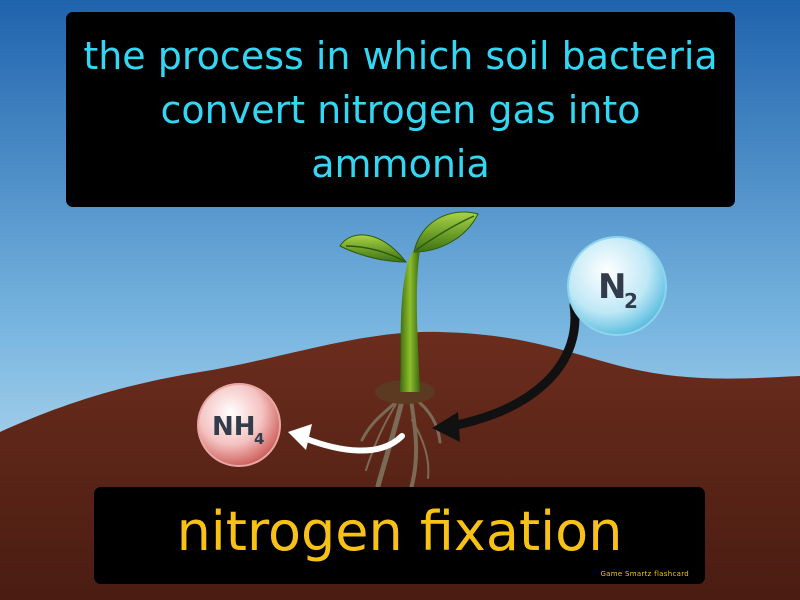 The width and height of the screenshot is (800, 600). What do you see at coordinates (259, 439) in the screenshot?
I see `ammonium-subscript: 4` at bounding box center [259, 439].